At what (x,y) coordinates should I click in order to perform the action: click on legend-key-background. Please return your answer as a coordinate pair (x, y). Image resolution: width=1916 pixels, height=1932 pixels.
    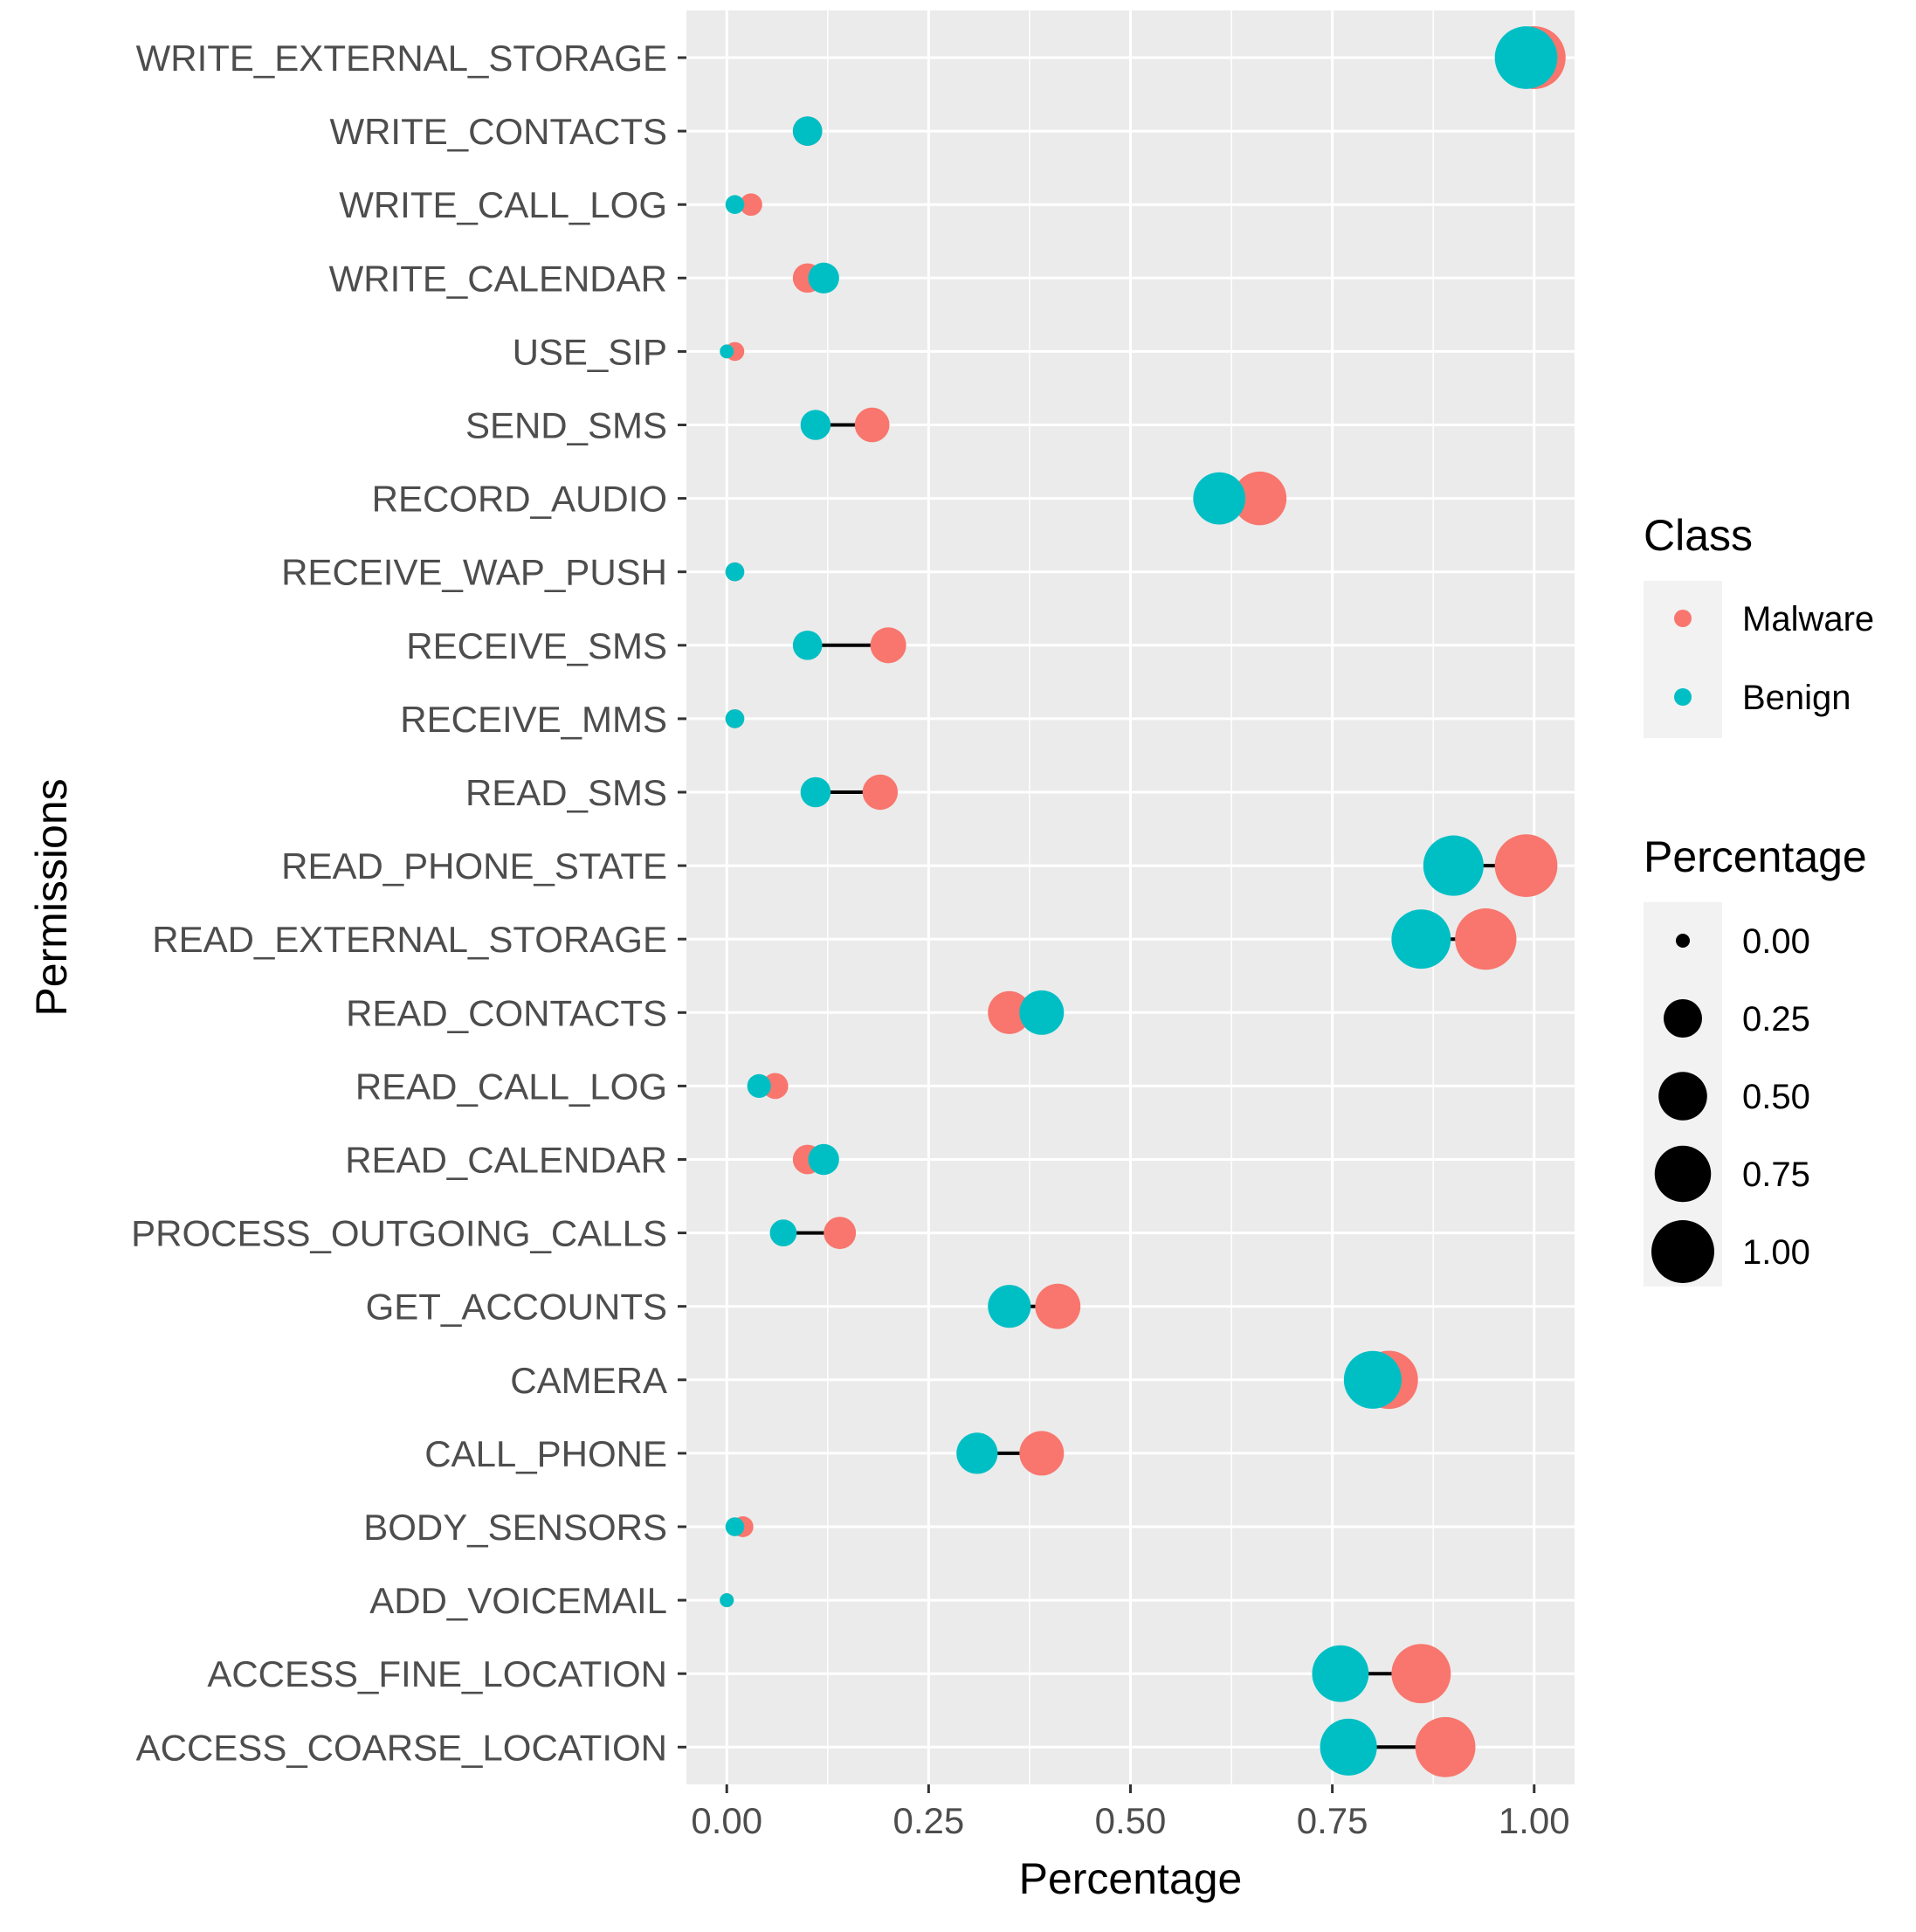
    Looking at the image, I should click on (1683, 659).